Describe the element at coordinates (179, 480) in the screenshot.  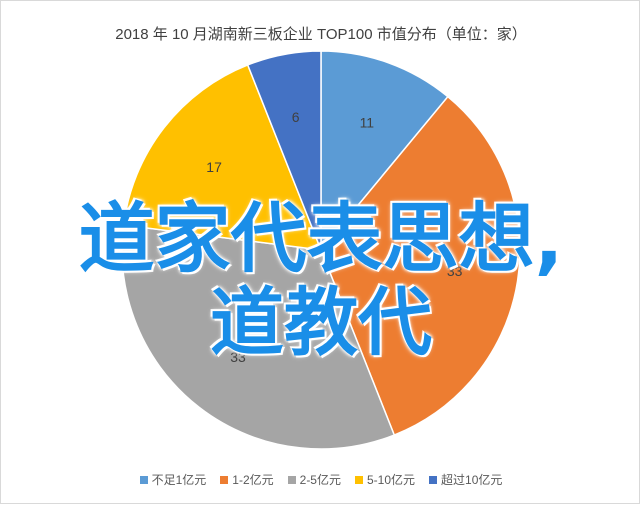
I see `legend-label: 不足1亿元` at that location.